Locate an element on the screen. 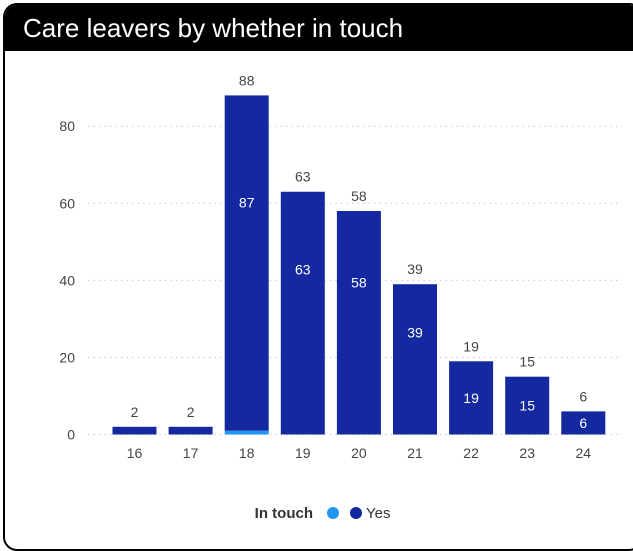 The image size is (633, 551). legend-marker-yes is located at coordinates (356, 513).